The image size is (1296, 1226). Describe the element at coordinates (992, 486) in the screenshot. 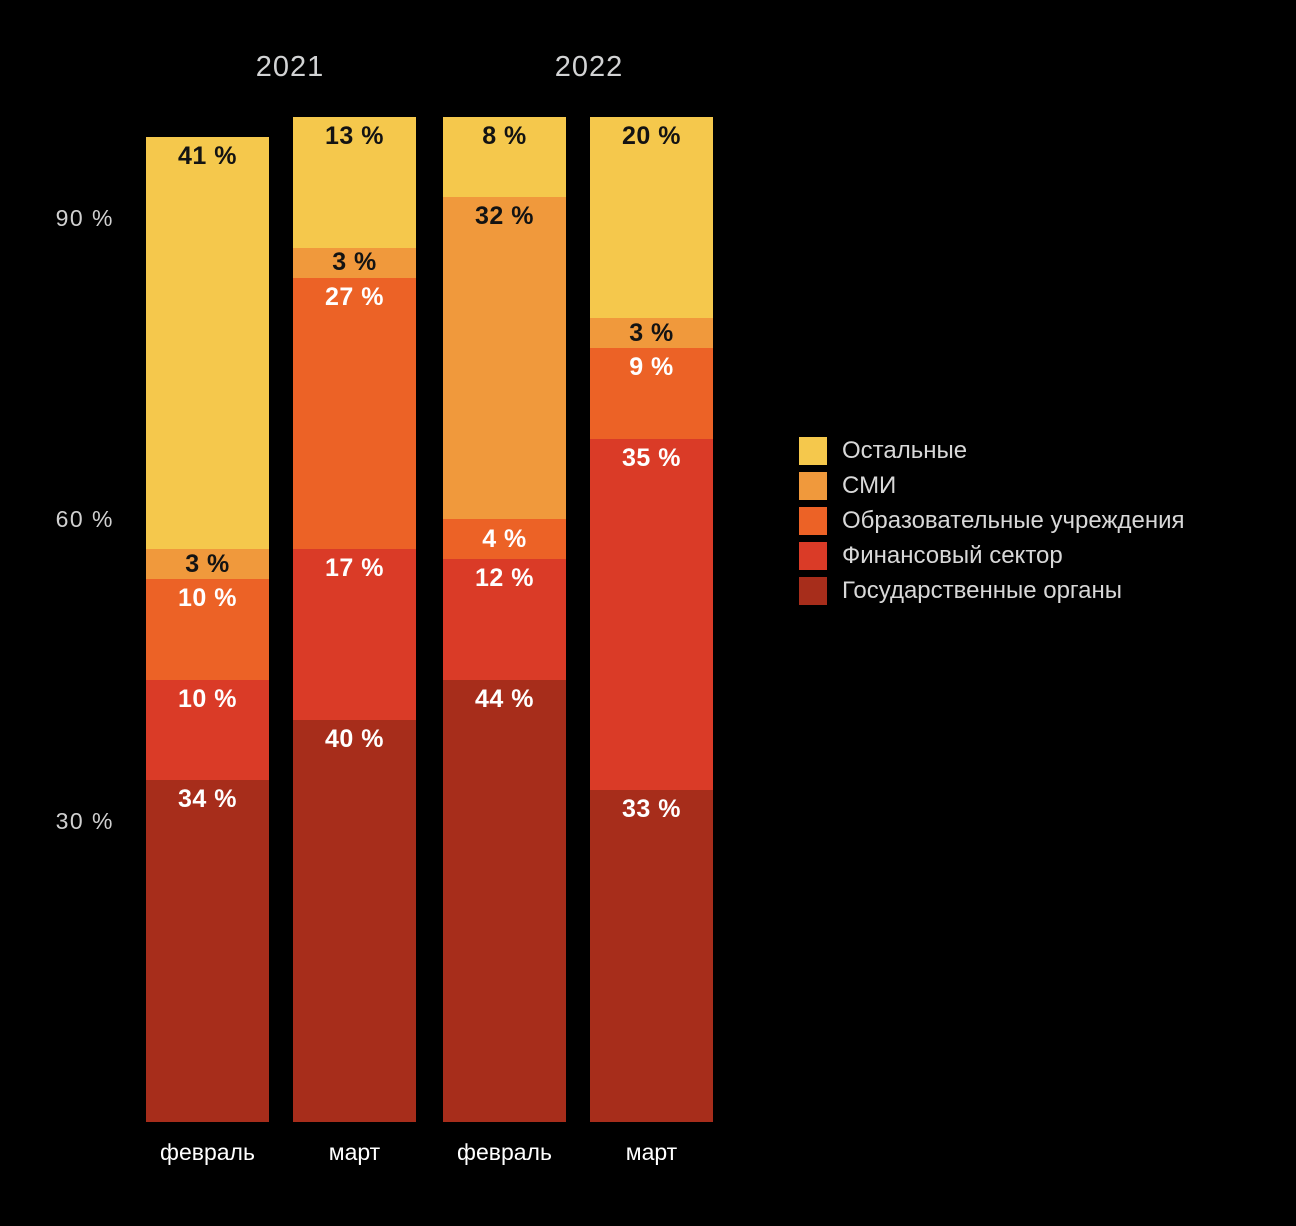

I see `legend-item-media: СМИ` at that location.